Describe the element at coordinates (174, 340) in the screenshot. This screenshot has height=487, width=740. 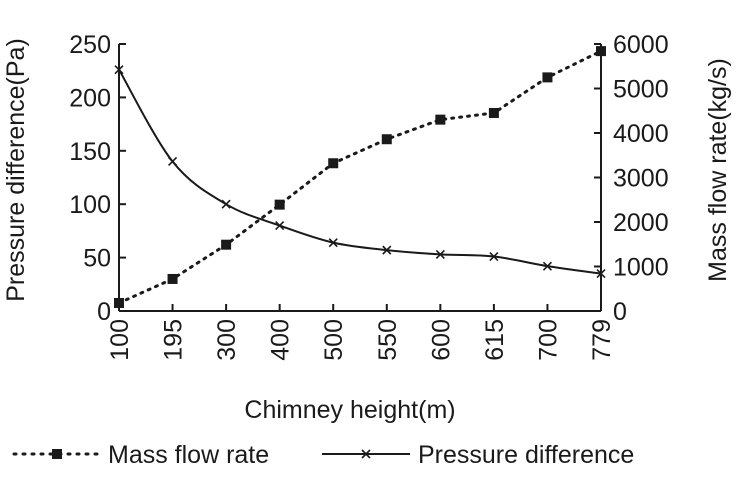
I see `x-tick-label: 195` at that location.